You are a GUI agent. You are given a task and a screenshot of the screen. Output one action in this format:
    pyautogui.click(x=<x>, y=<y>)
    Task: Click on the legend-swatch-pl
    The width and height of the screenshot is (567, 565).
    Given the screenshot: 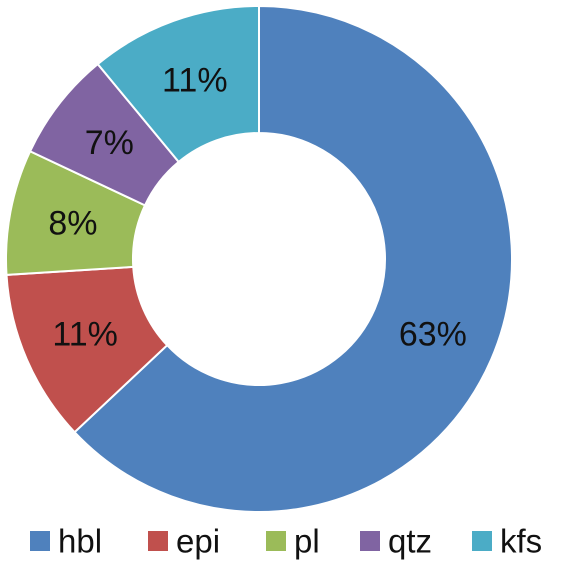 What is the action you would take?
    pyautogui.click(x=276, y=541)
    